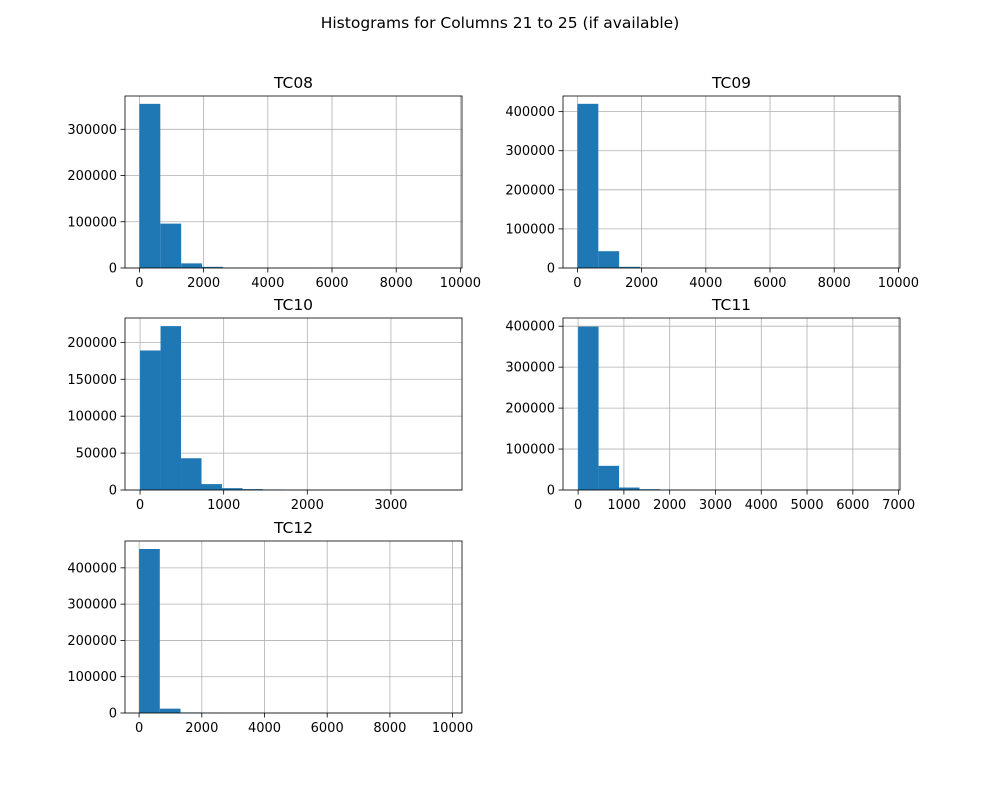 This screenshot has height=804, width=1000. What do you see at coordinates (577, 283) in the screenshot?
I see `subplot-2-x-tick-label-0: 0` at bounding box center [577, 283].